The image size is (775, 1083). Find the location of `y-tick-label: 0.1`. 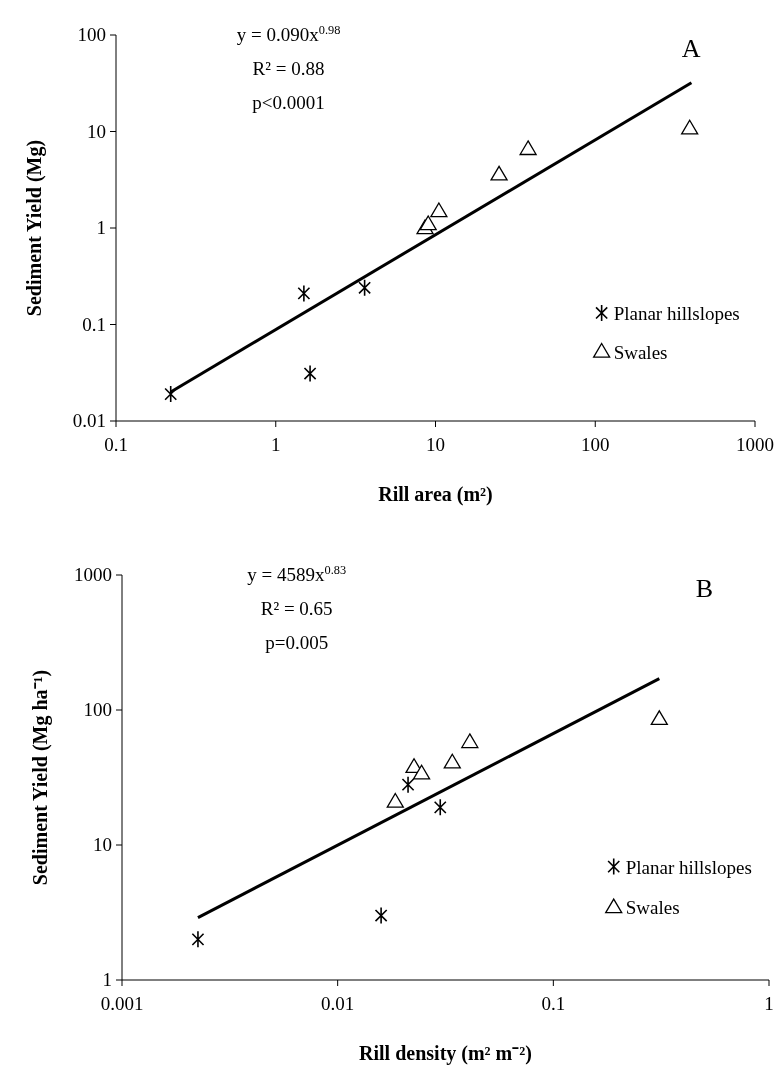

y-tick-label: 0.1 is located at coordinates (94, 324).